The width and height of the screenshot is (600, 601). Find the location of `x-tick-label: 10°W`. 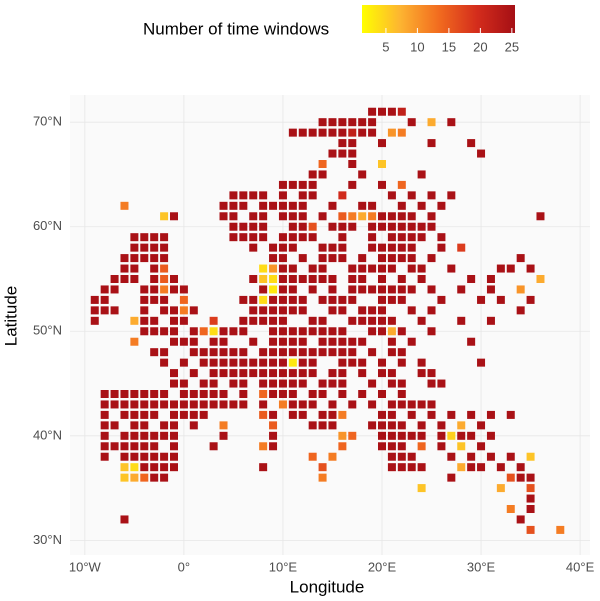

x-tick-label: 10°W is located at coordinates (85, 566).